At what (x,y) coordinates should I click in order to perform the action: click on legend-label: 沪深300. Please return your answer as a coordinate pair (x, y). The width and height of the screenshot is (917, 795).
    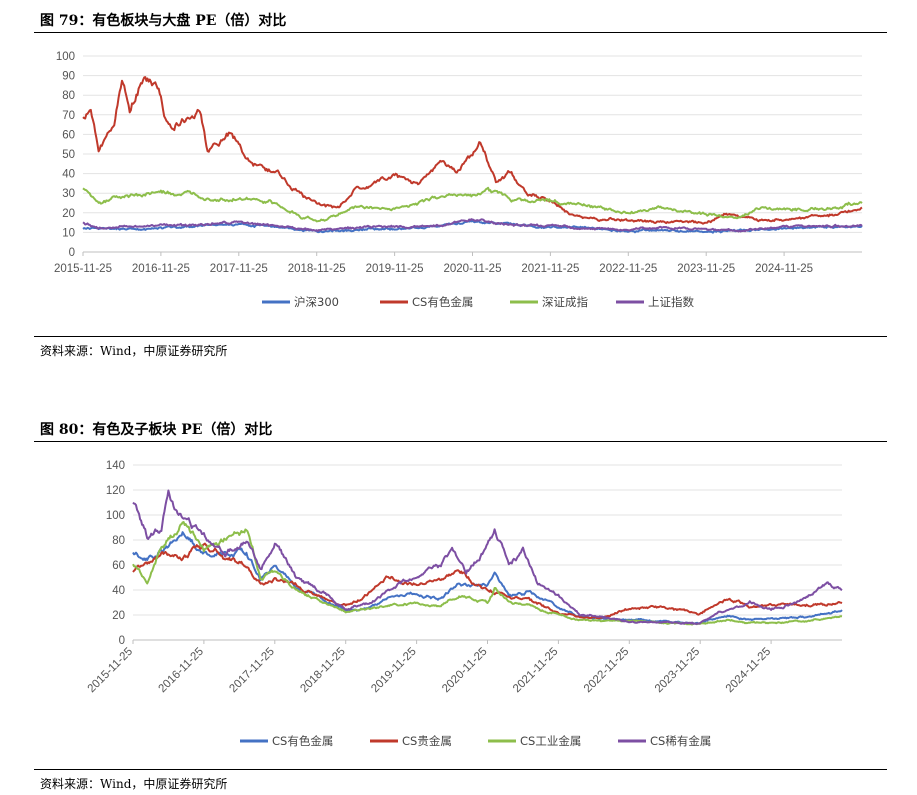
    Looking at the image, I should click on (316, 302).